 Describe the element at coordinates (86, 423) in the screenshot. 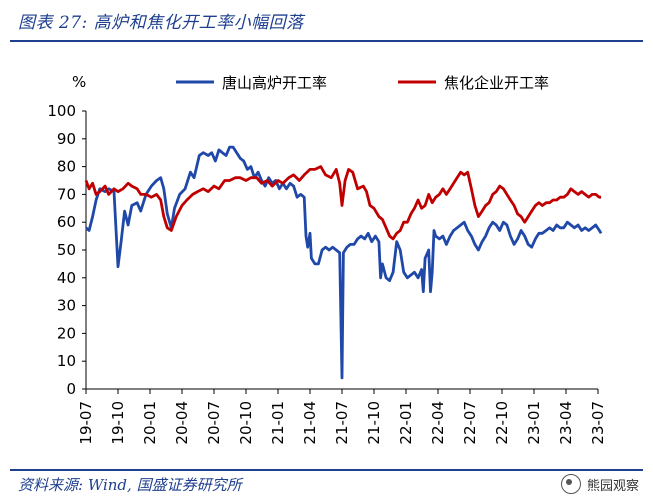

I see `x-tick-label: 19-07` at that location.